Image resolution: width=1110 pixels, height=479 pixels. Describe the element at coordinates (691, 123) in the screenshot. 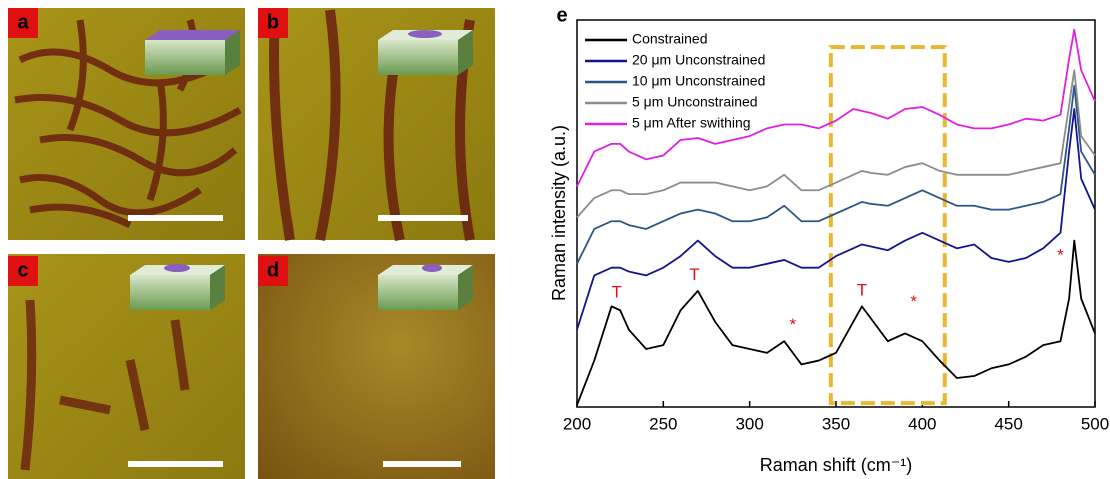

I see `legend-label: 5 μm After swithing` at that location.